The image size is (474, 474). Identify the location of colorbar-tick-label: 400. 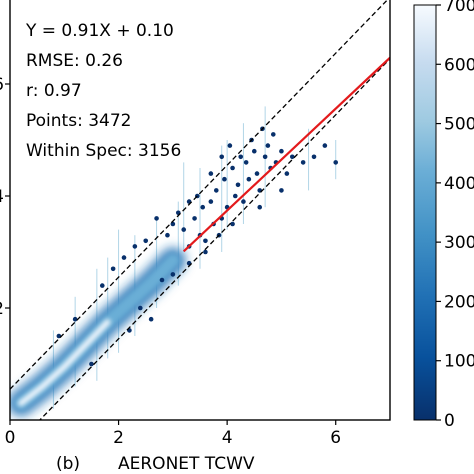
(459, 184).